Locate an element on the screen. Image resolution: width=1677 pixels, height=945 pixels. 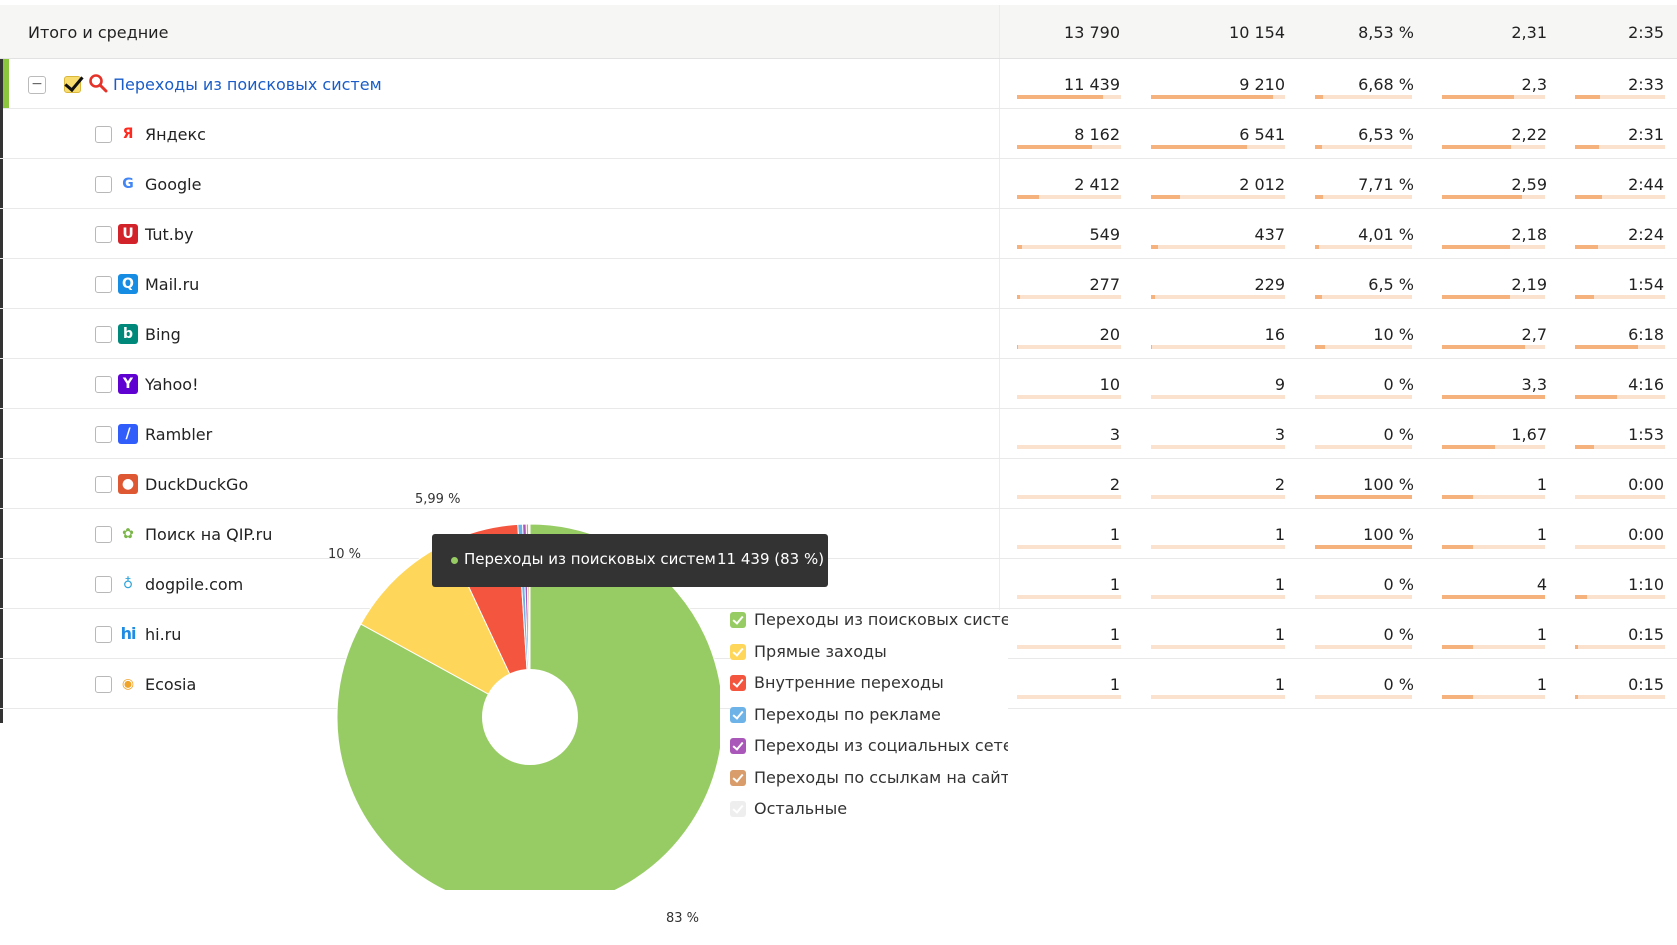
table-row: ◉ Ecosia 1 1 0 % 1 0:15 is located at coordinates (838, 684).